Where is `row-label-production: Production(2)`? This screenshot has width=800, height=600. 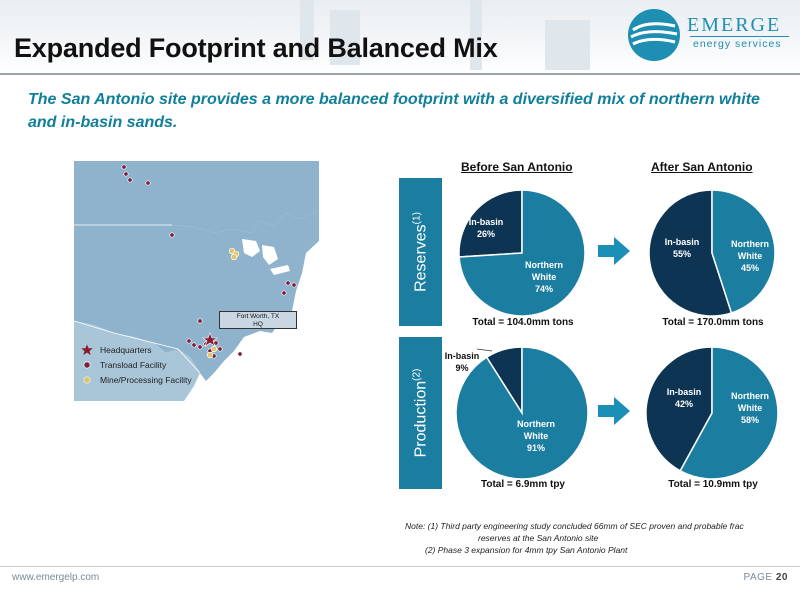
row-label-production: Production(2) is located at coordinates (420, 413).